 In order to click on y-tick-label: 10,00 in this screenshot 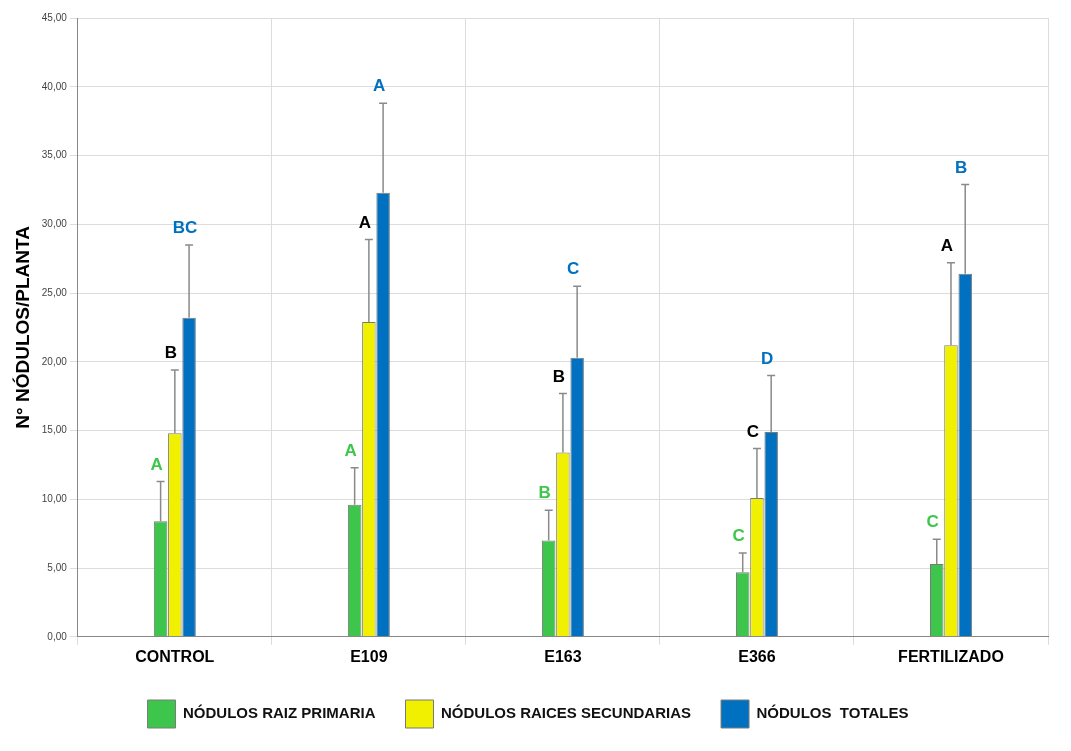, I will do `click(54, 499)`.